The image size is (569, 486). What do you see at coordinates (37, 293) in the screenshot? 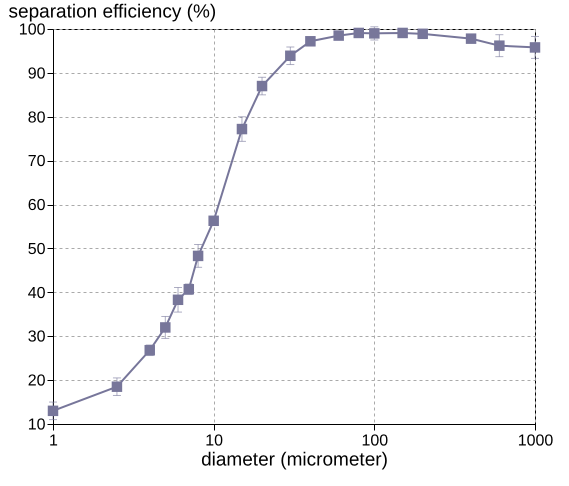
I see `y-tick-label: 40` at bounding box center [37, 293].